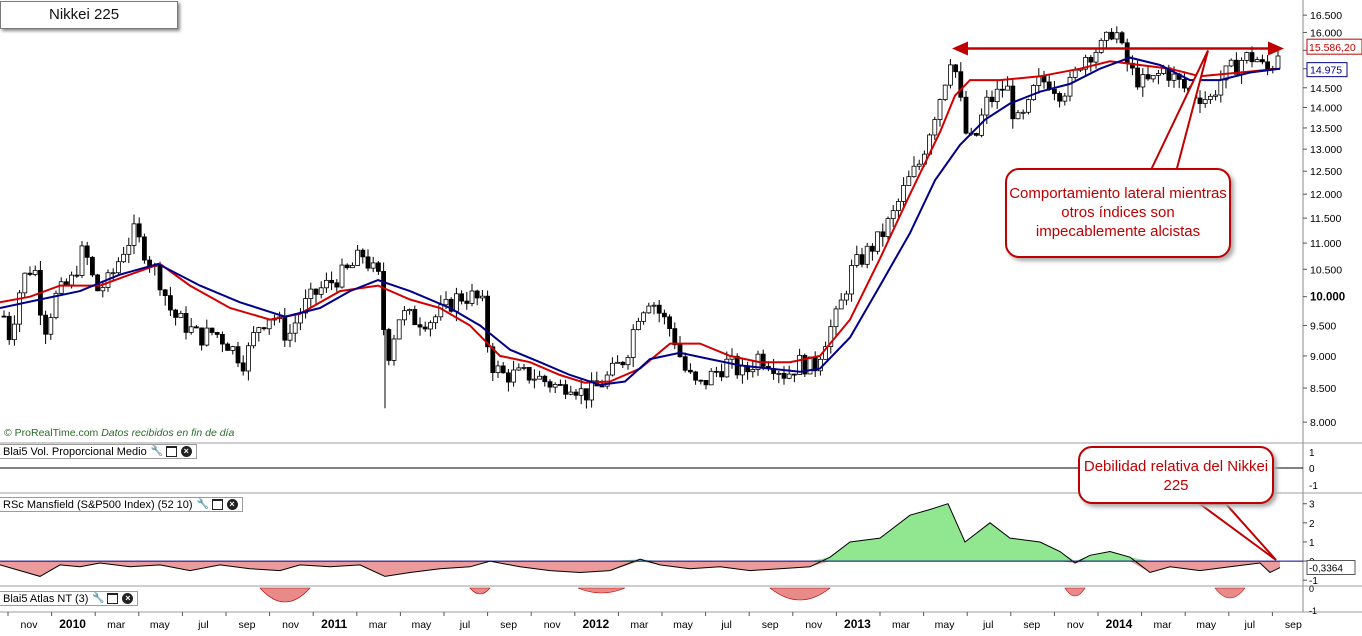  What do you see at coordinates (69, 598) in the screenshot?
I see `atlas-panel-header: Blai5 Atlas NT (3) 🔧 ×` at bounding box center [69, 598].